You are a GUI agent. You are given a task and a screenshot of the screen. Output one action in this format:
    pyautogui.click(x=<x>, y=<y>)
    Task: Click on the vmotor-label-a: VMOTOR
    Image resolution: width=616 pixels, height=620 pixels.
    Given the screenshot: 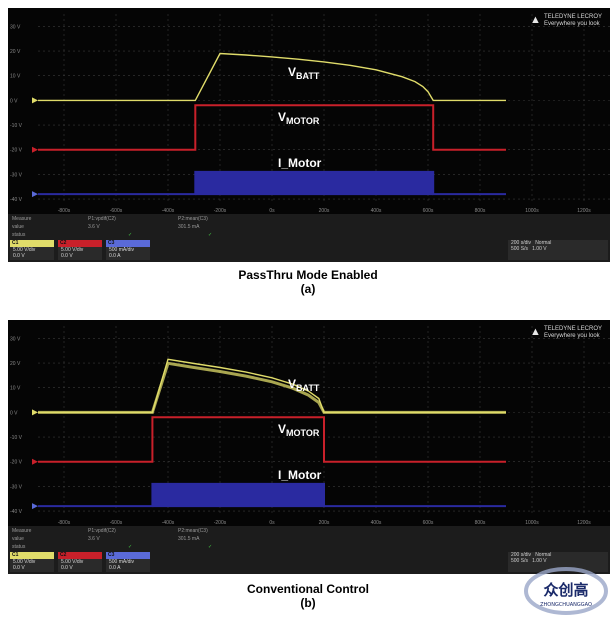 What is the action you would take?
    pyautogui.click(x=299, y=118)
    